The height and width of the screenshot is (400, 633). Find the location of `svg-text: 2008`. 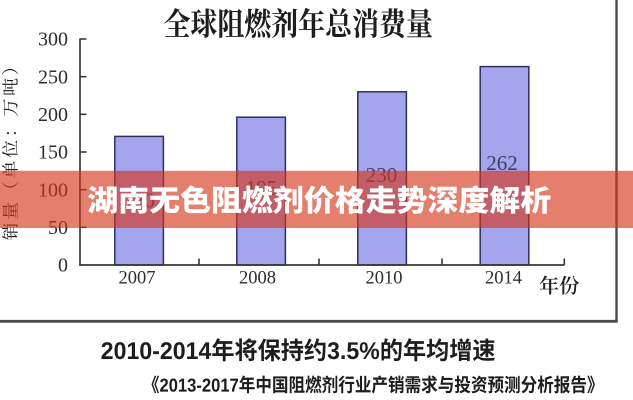

svg-text: 2008 is located at coordinates (257, 279).